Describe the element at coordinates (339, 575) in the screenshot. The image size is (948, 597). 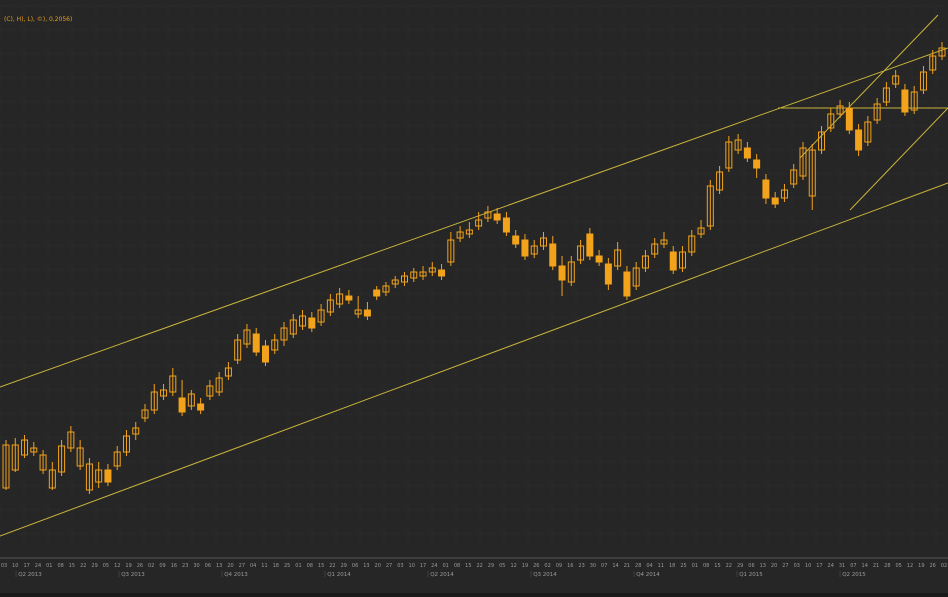
I see `quarter-label: Q1 2014` at that location.